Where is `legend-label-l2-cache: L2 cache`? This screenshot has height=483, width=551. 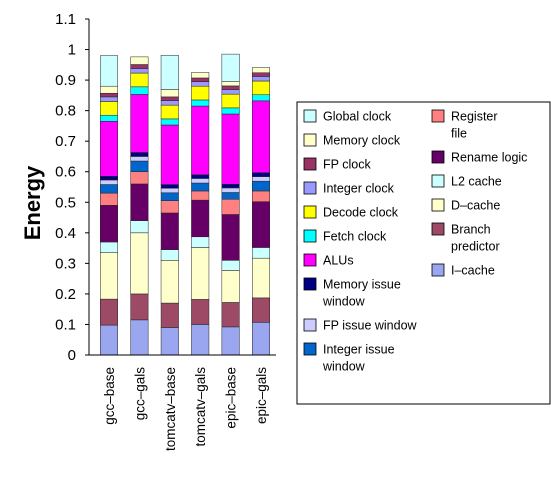
legend-label-l2-cache: L2 cache is located at coordinates (476, 182).